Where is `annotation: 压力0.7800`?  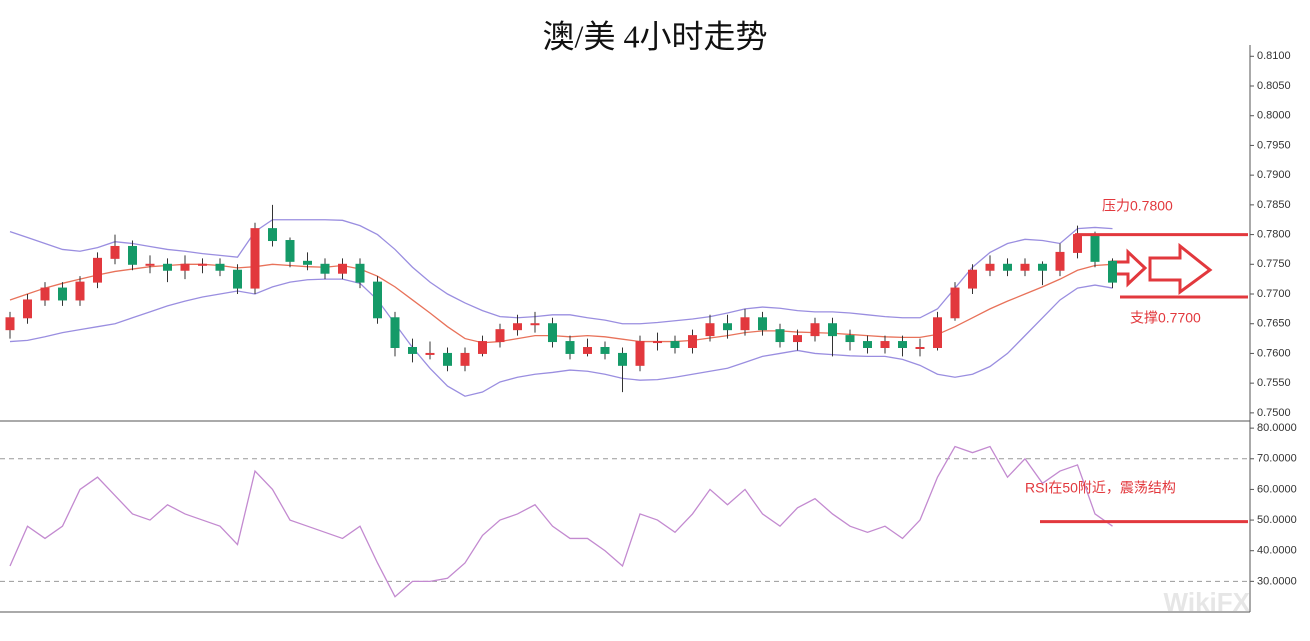 annotation: 压力0.7800 is located at coordinates (1137, 205).